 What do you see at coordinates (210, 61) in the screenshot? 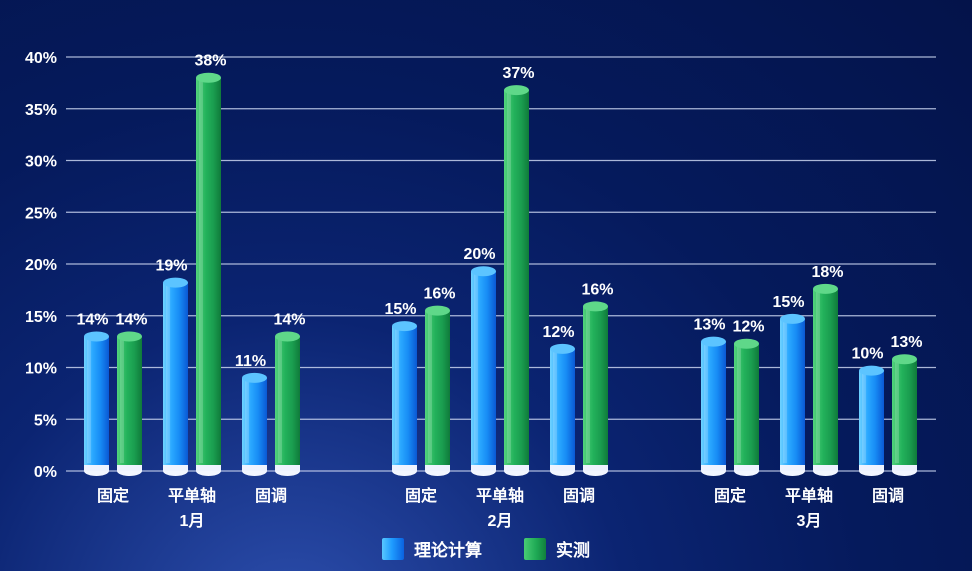
I see `data-label: 38%` at bounding box center [210, 61].